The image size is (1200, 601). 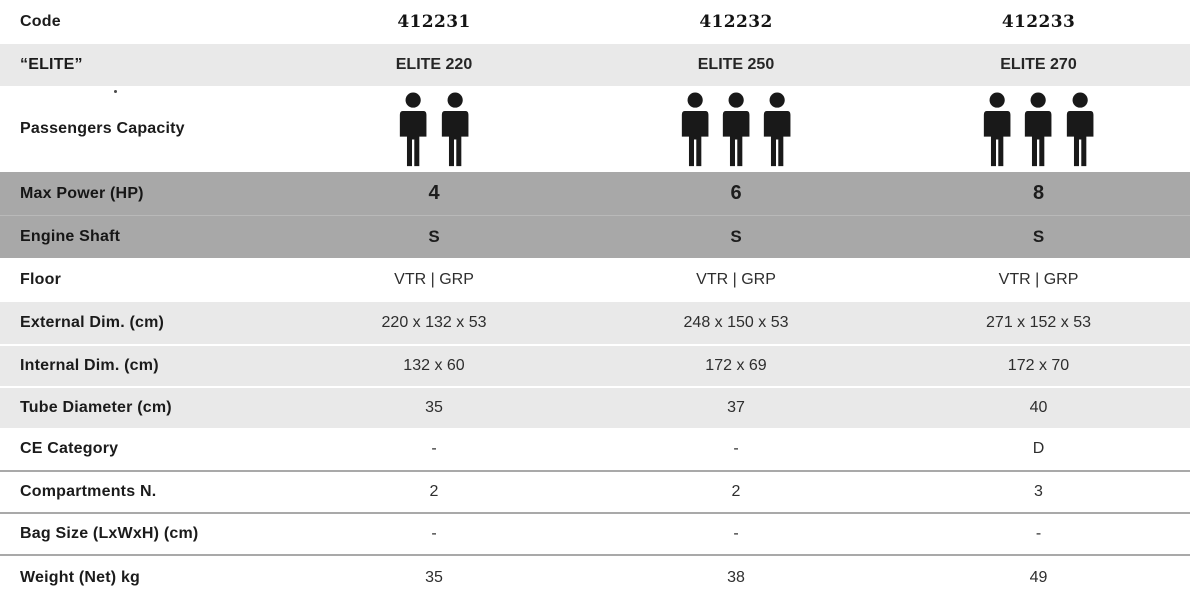 What do you see at coordinates (434, 129) in the screenshot?
I see `passengers-icons-col1` at bounding box center [434, 129].